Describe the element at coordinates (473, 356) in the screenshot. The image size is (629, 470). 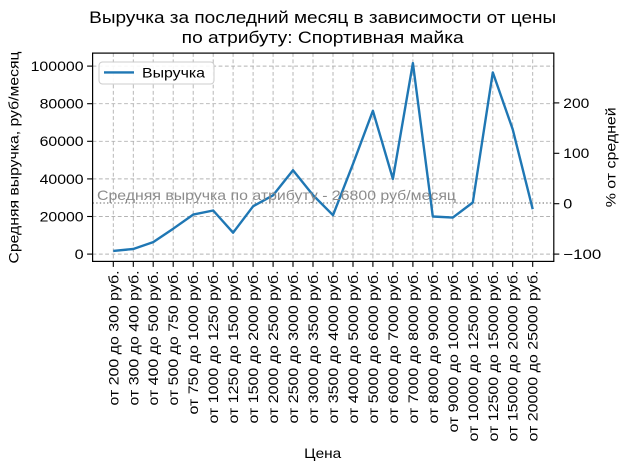
I see `svg-text: от 10000 до 12500 руб.` at that location.